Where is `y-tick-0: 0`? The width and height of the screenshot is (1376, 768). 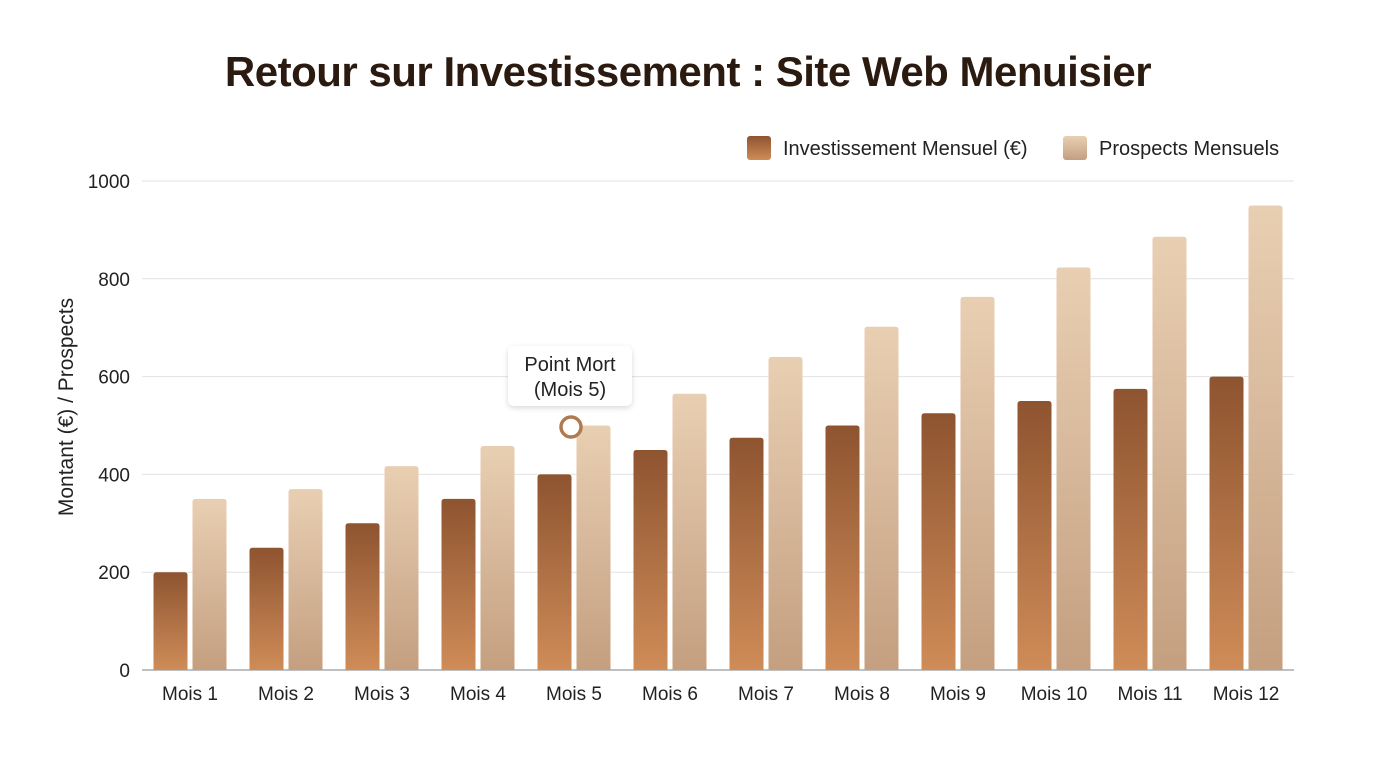
y-tick-0: 0 is located at coordinates (124, 671).